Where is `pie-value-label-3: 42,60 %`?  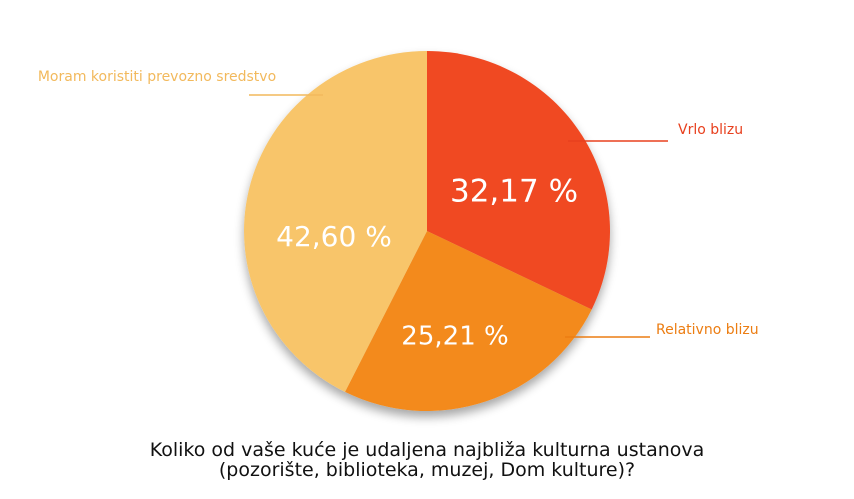 pie-value-label-3: 42,60 % is located at coordinates (334, 236).